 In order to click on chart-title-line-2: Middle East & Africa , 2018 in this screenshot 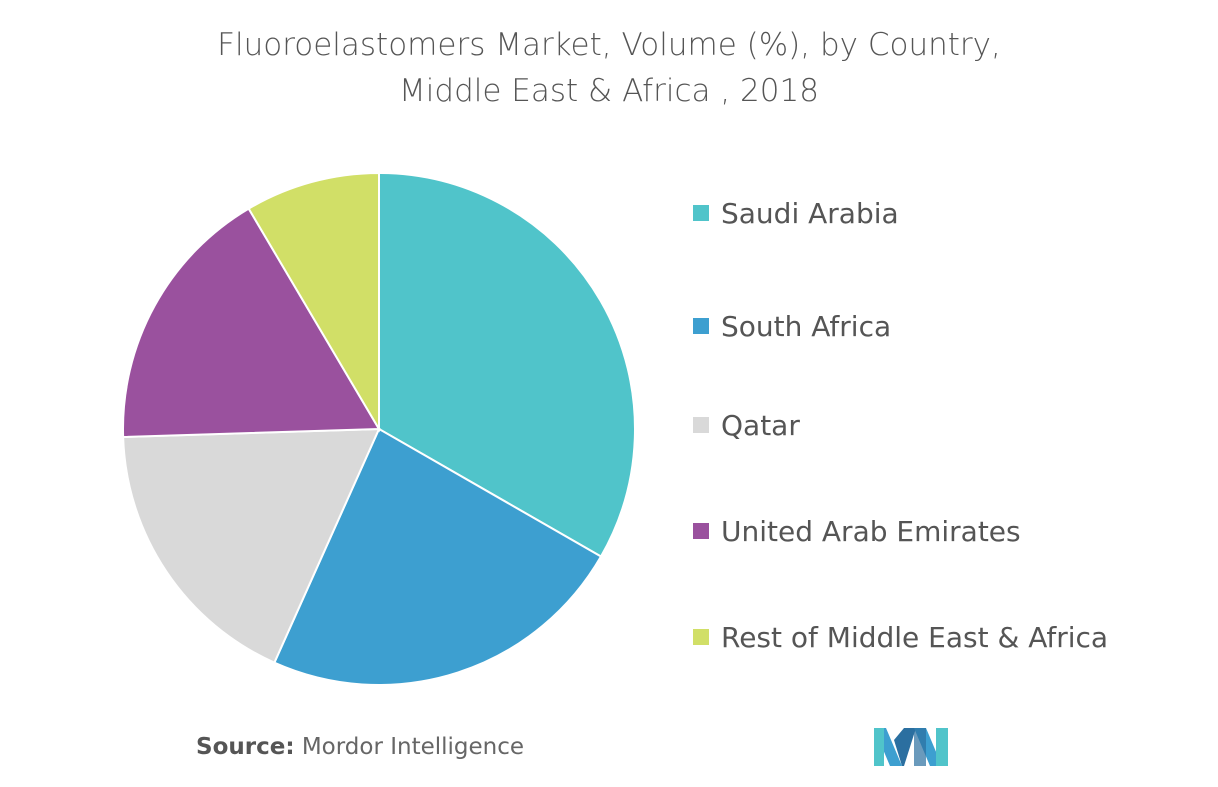, I will do `click(609, 91)`.